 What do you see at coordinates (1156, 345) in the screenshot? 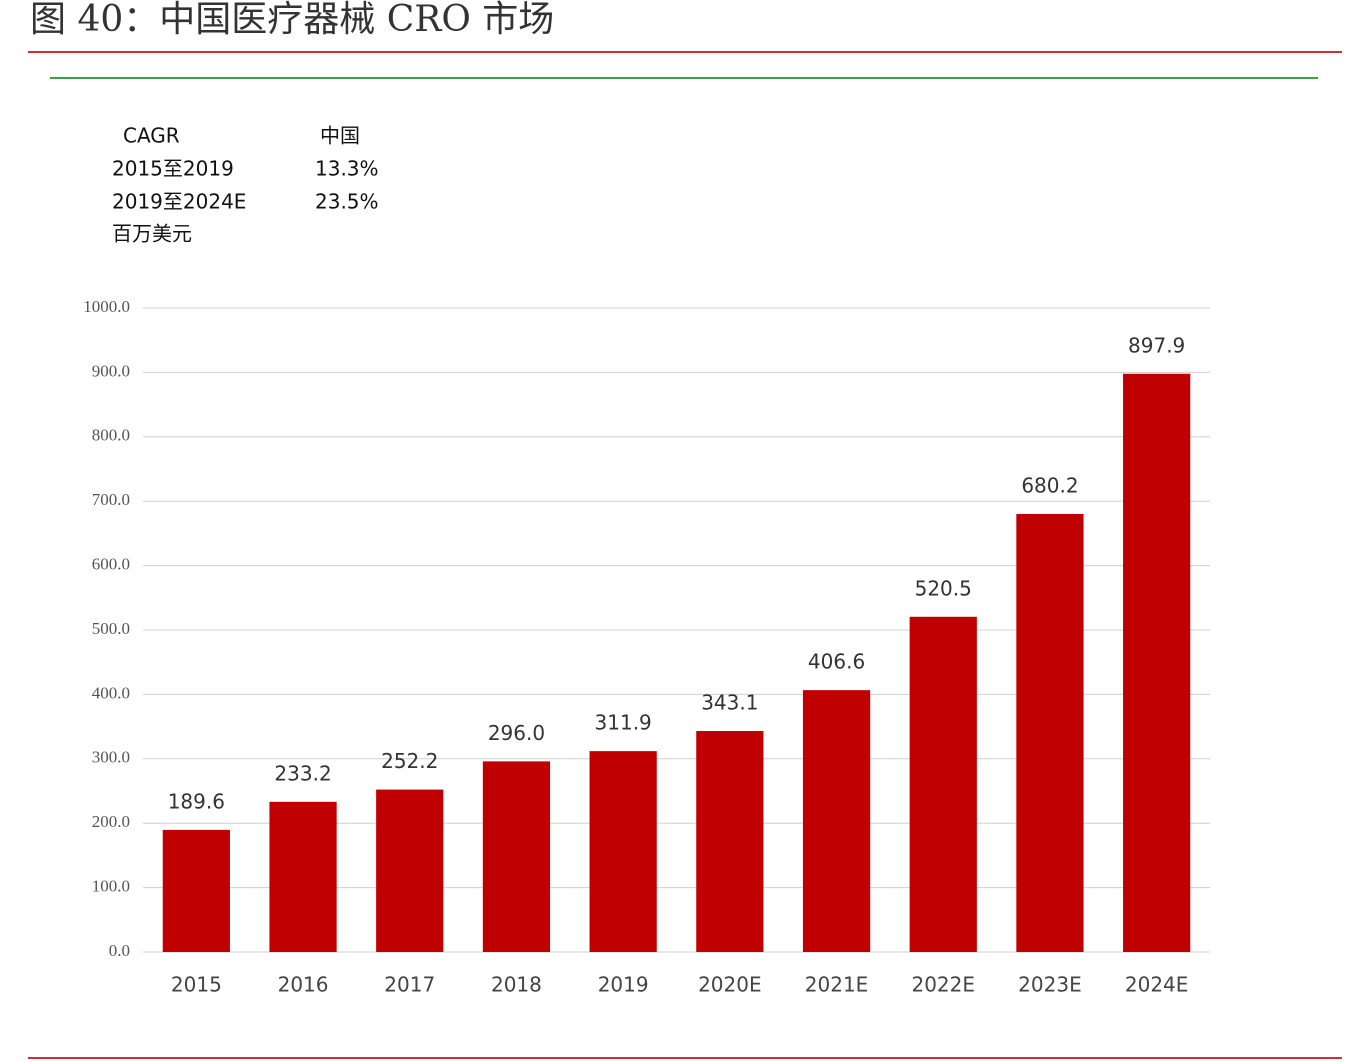
I see `value-label: 897.9` at bounding box center [1156, 345].